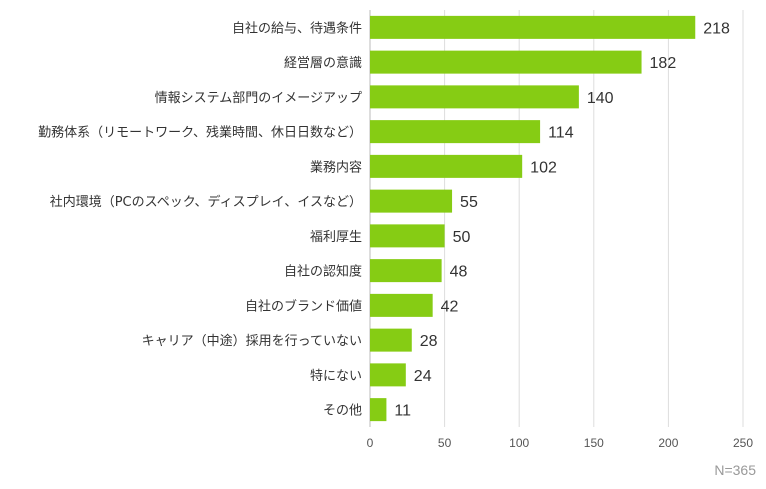 This screenshot has width=766, height=489. Describe the element at coordinates (423, 376) in the screenshot. I see `data-label: 24` at that location.